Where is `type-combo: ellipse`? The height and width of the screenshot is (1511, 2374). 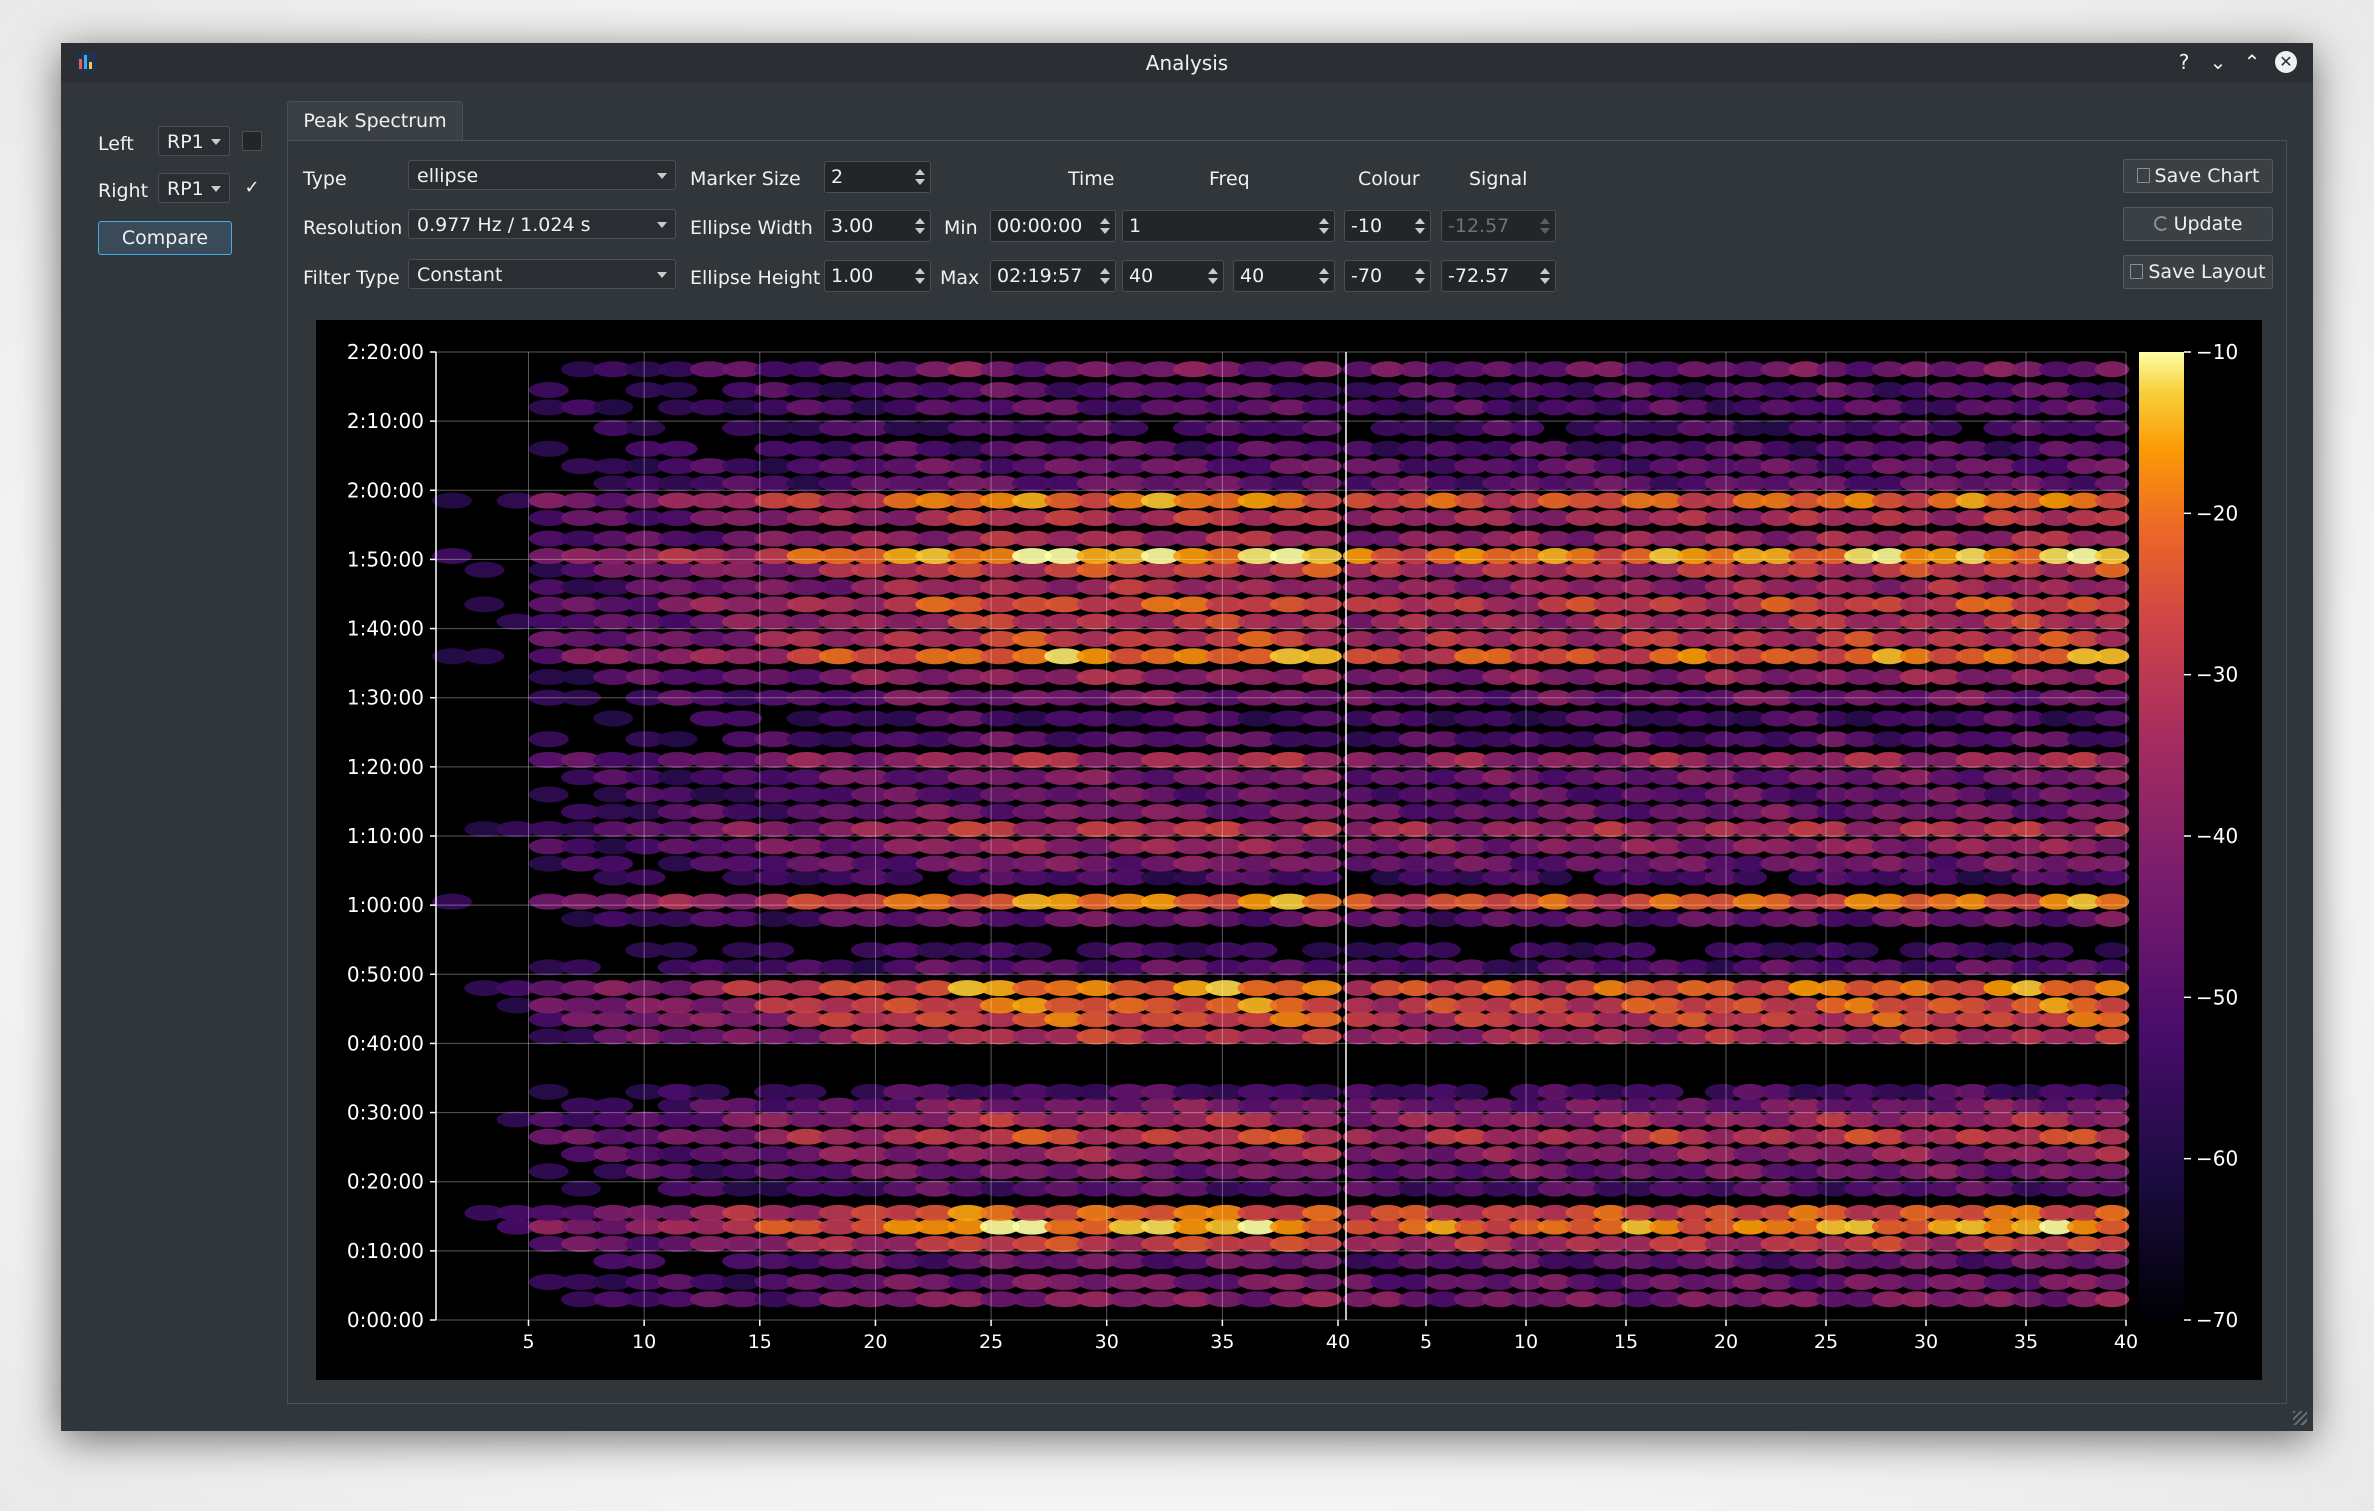
type-combo: ellipse is located at coordinates (542, 175).